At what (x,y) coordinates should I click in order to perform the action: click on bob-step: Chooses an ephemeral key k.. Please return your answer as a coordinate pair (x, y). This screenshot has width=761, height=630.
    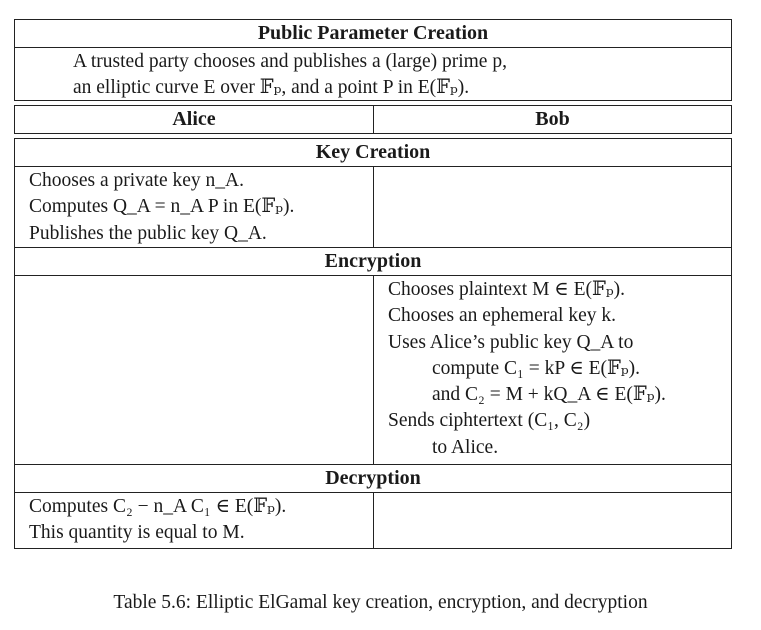
    Looking at the image, I should click on (502, 316).